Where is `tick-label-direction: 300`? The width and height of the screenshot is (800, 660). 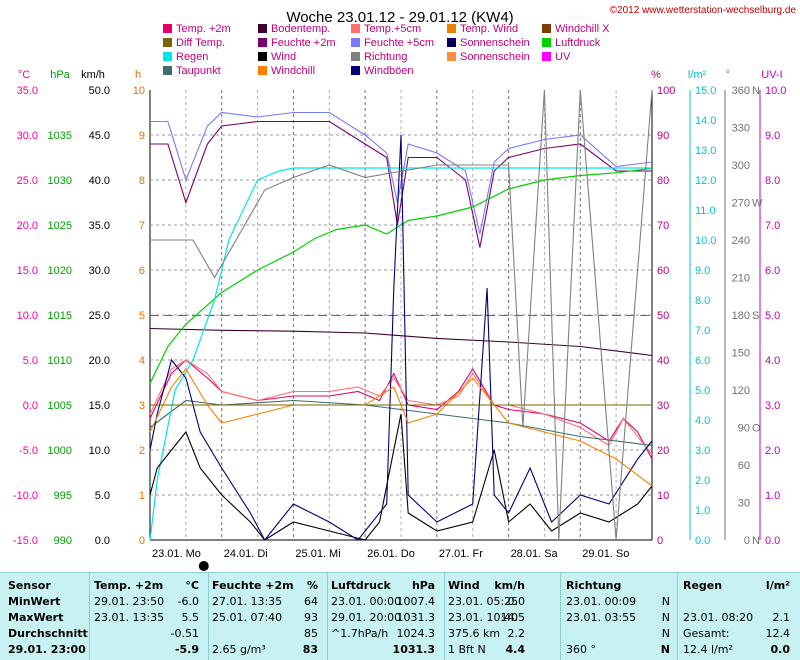
tick-label-direction: 300 is located at coordinates (741, 166).